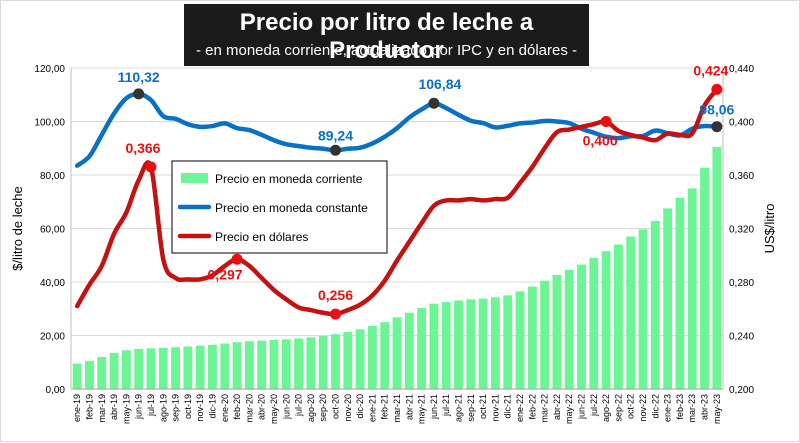 This screenshot has width=800, height=443. Describe the element at coordinates (212, 406) in the screenshot. I see `x-tick-label: dic-19` at that location.